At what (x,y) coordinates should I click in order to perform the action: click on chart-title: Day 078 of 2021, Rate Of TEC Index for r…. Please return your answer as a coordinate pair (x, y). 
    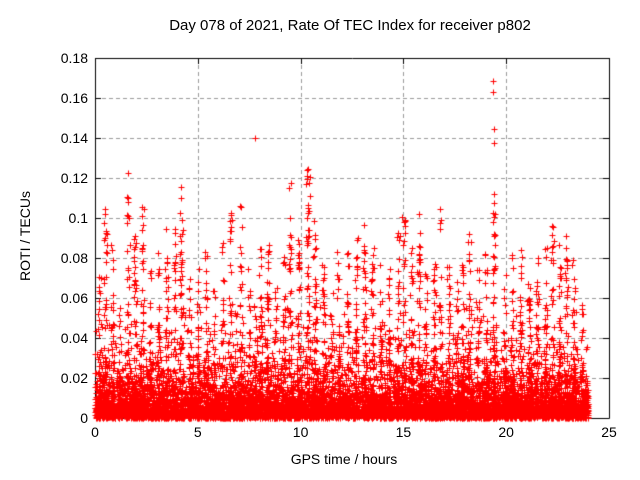
    Looking at the image, I should click on (350, 25).